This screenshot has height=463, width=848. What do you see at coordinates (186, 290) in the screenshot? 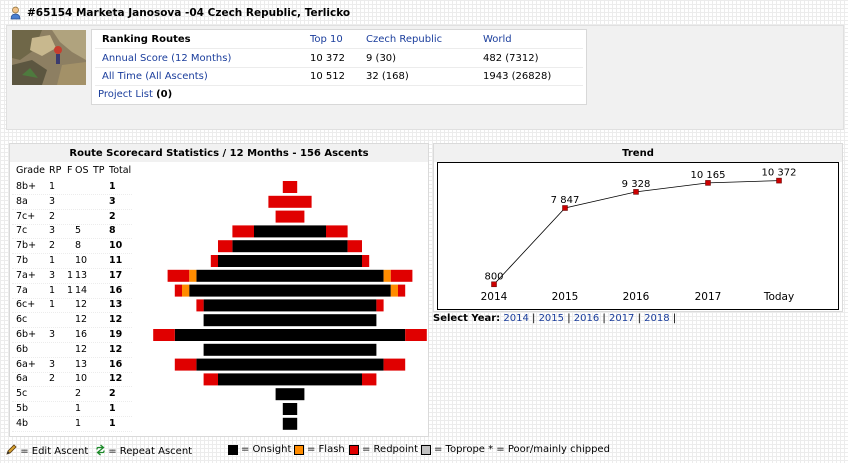
I see `flash-bar-left-7a` at bounding box center [186, 290].